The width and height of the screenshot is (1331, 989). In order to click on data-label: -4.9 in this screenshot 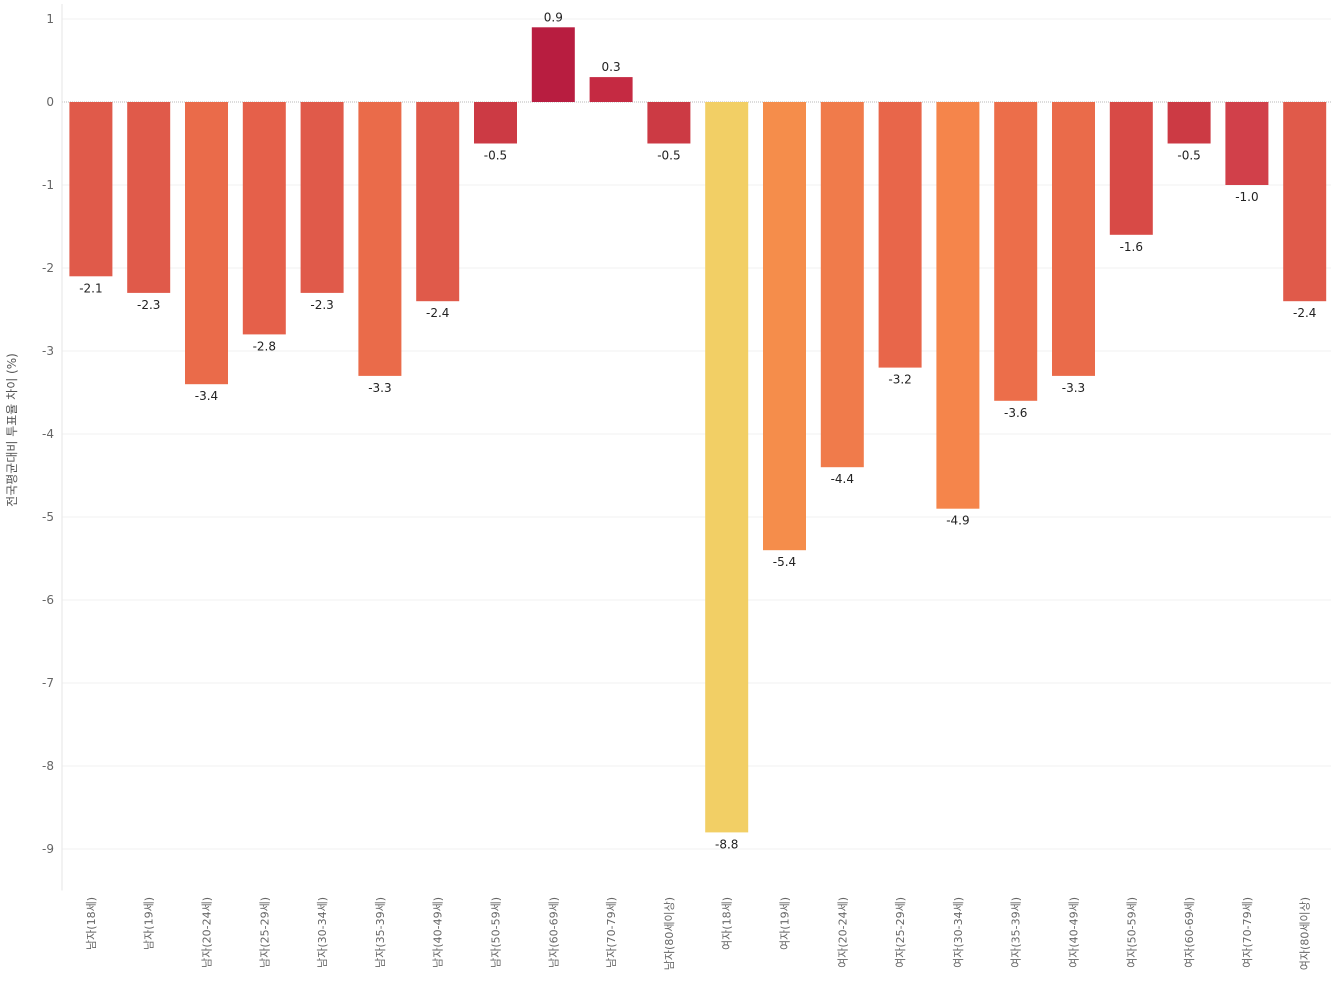, I will do `click(957, 521)`.